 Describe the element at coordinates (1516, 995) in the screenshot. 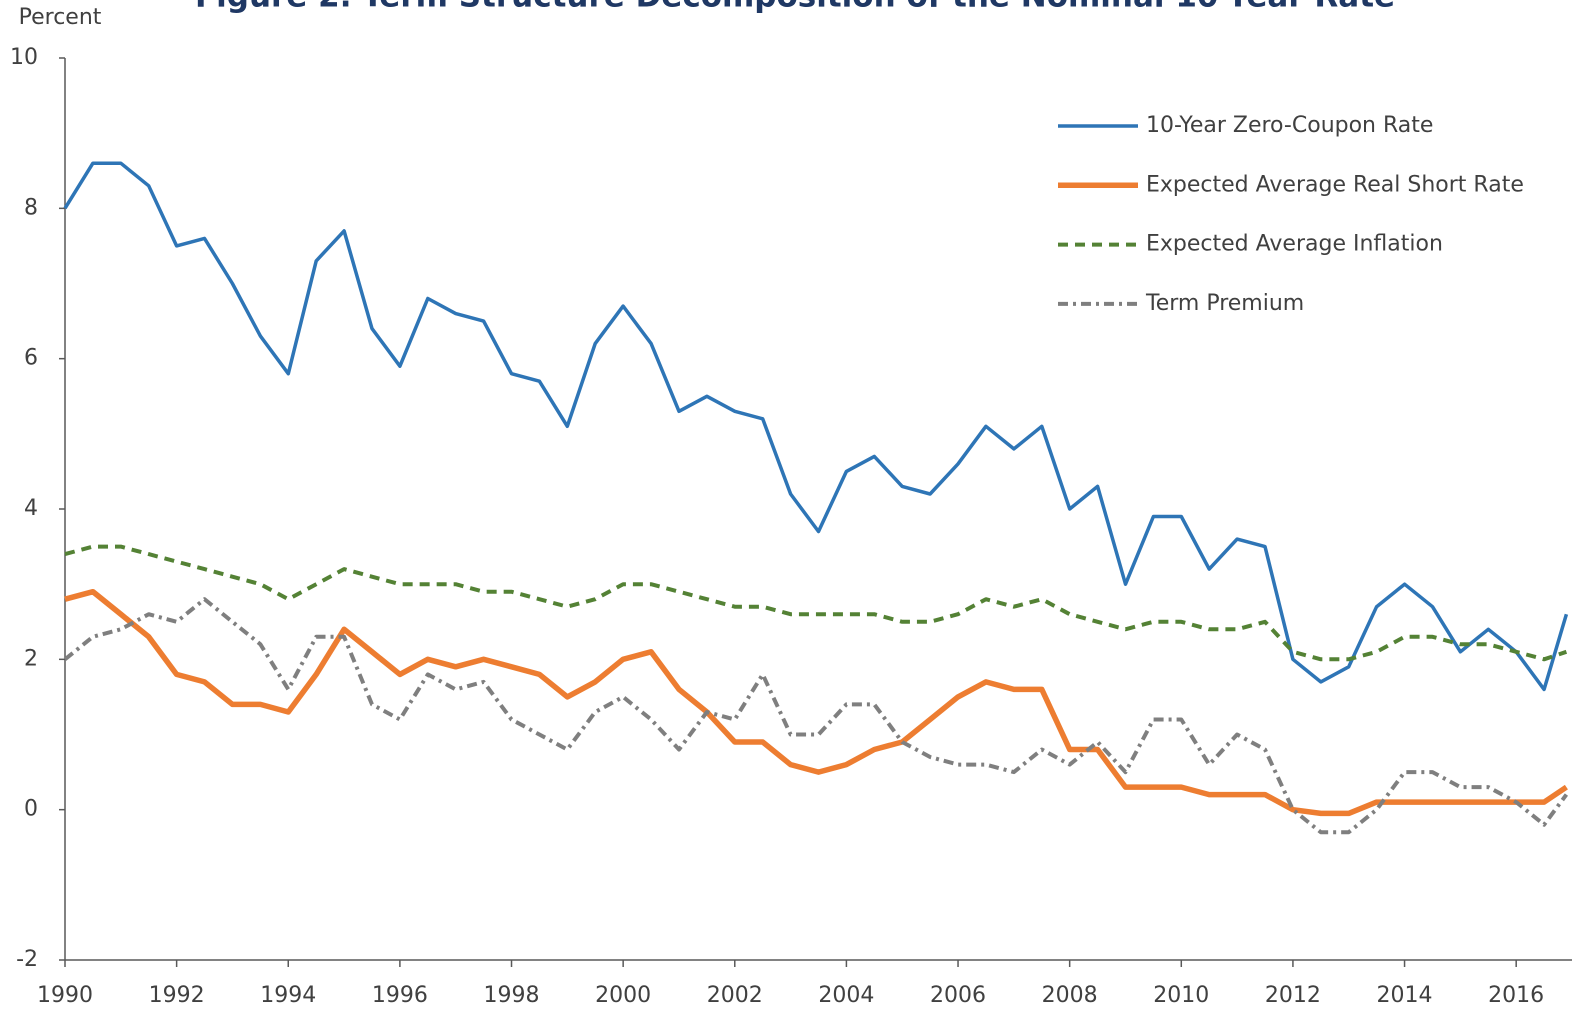

I see `x-tick-label: 2016` at that location.